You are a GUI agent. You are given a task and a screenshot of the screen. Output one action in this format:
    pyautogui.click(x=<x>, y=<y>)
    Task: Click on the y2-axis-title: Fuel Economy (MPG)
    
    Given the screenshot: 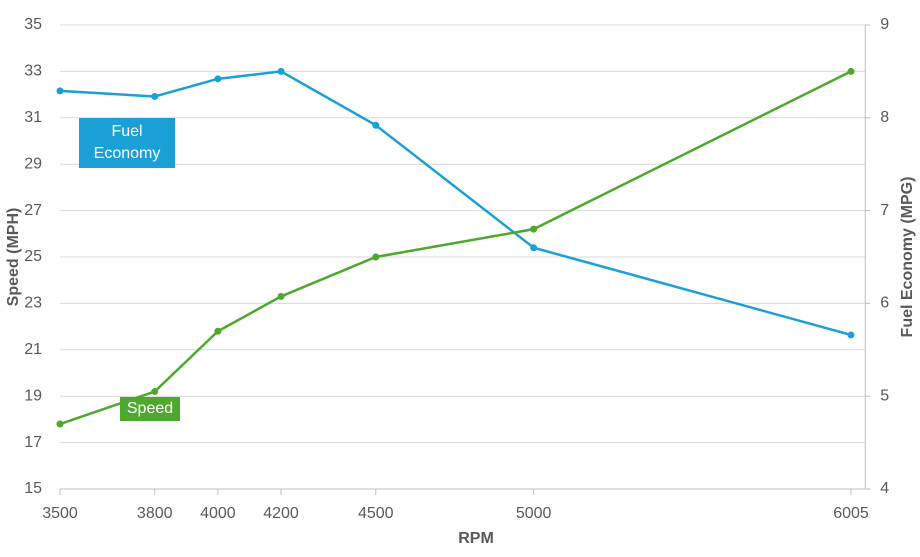 What is the action you would take?
    pyautogui.click(x=907, y=257)
    